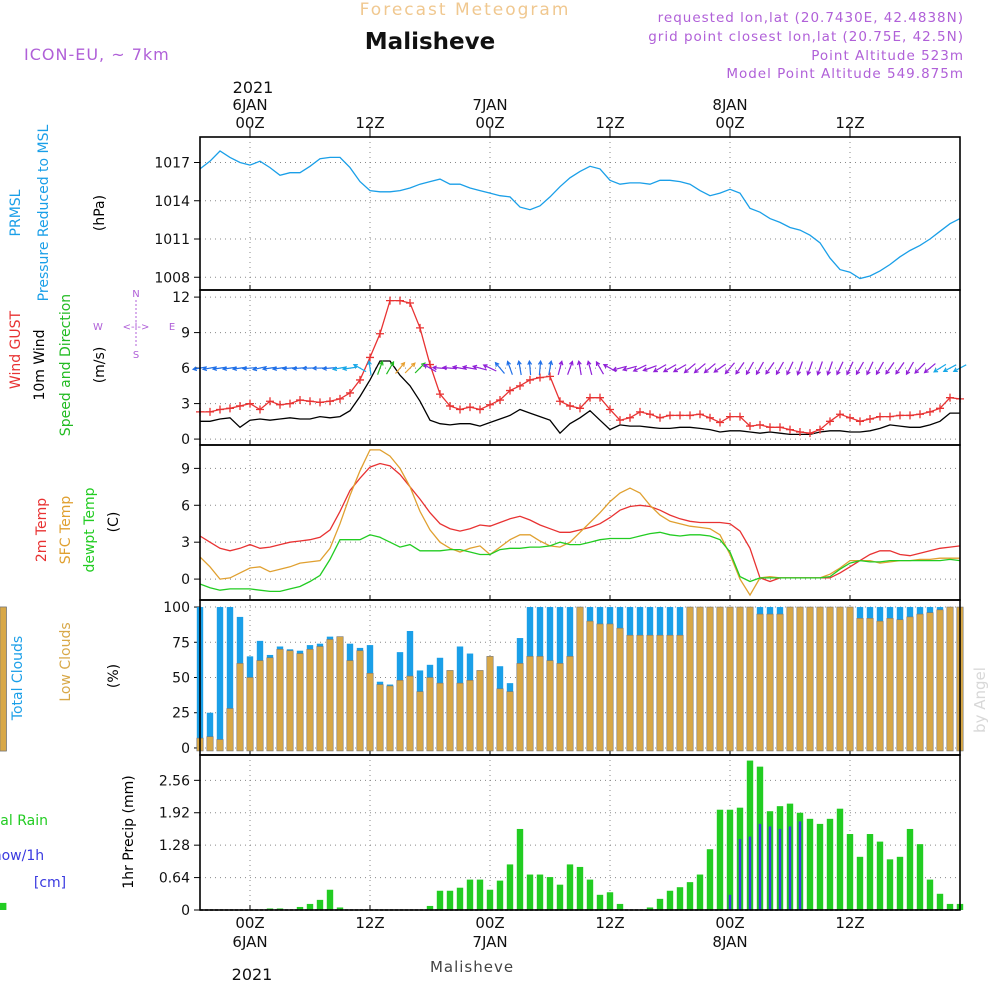 The height and width of the screenshot is (1000, 1000). What do you see at coordinates (580, 522) in the screenshot?
I see `series-line-2m-temp` at bounding box center [580, 522].